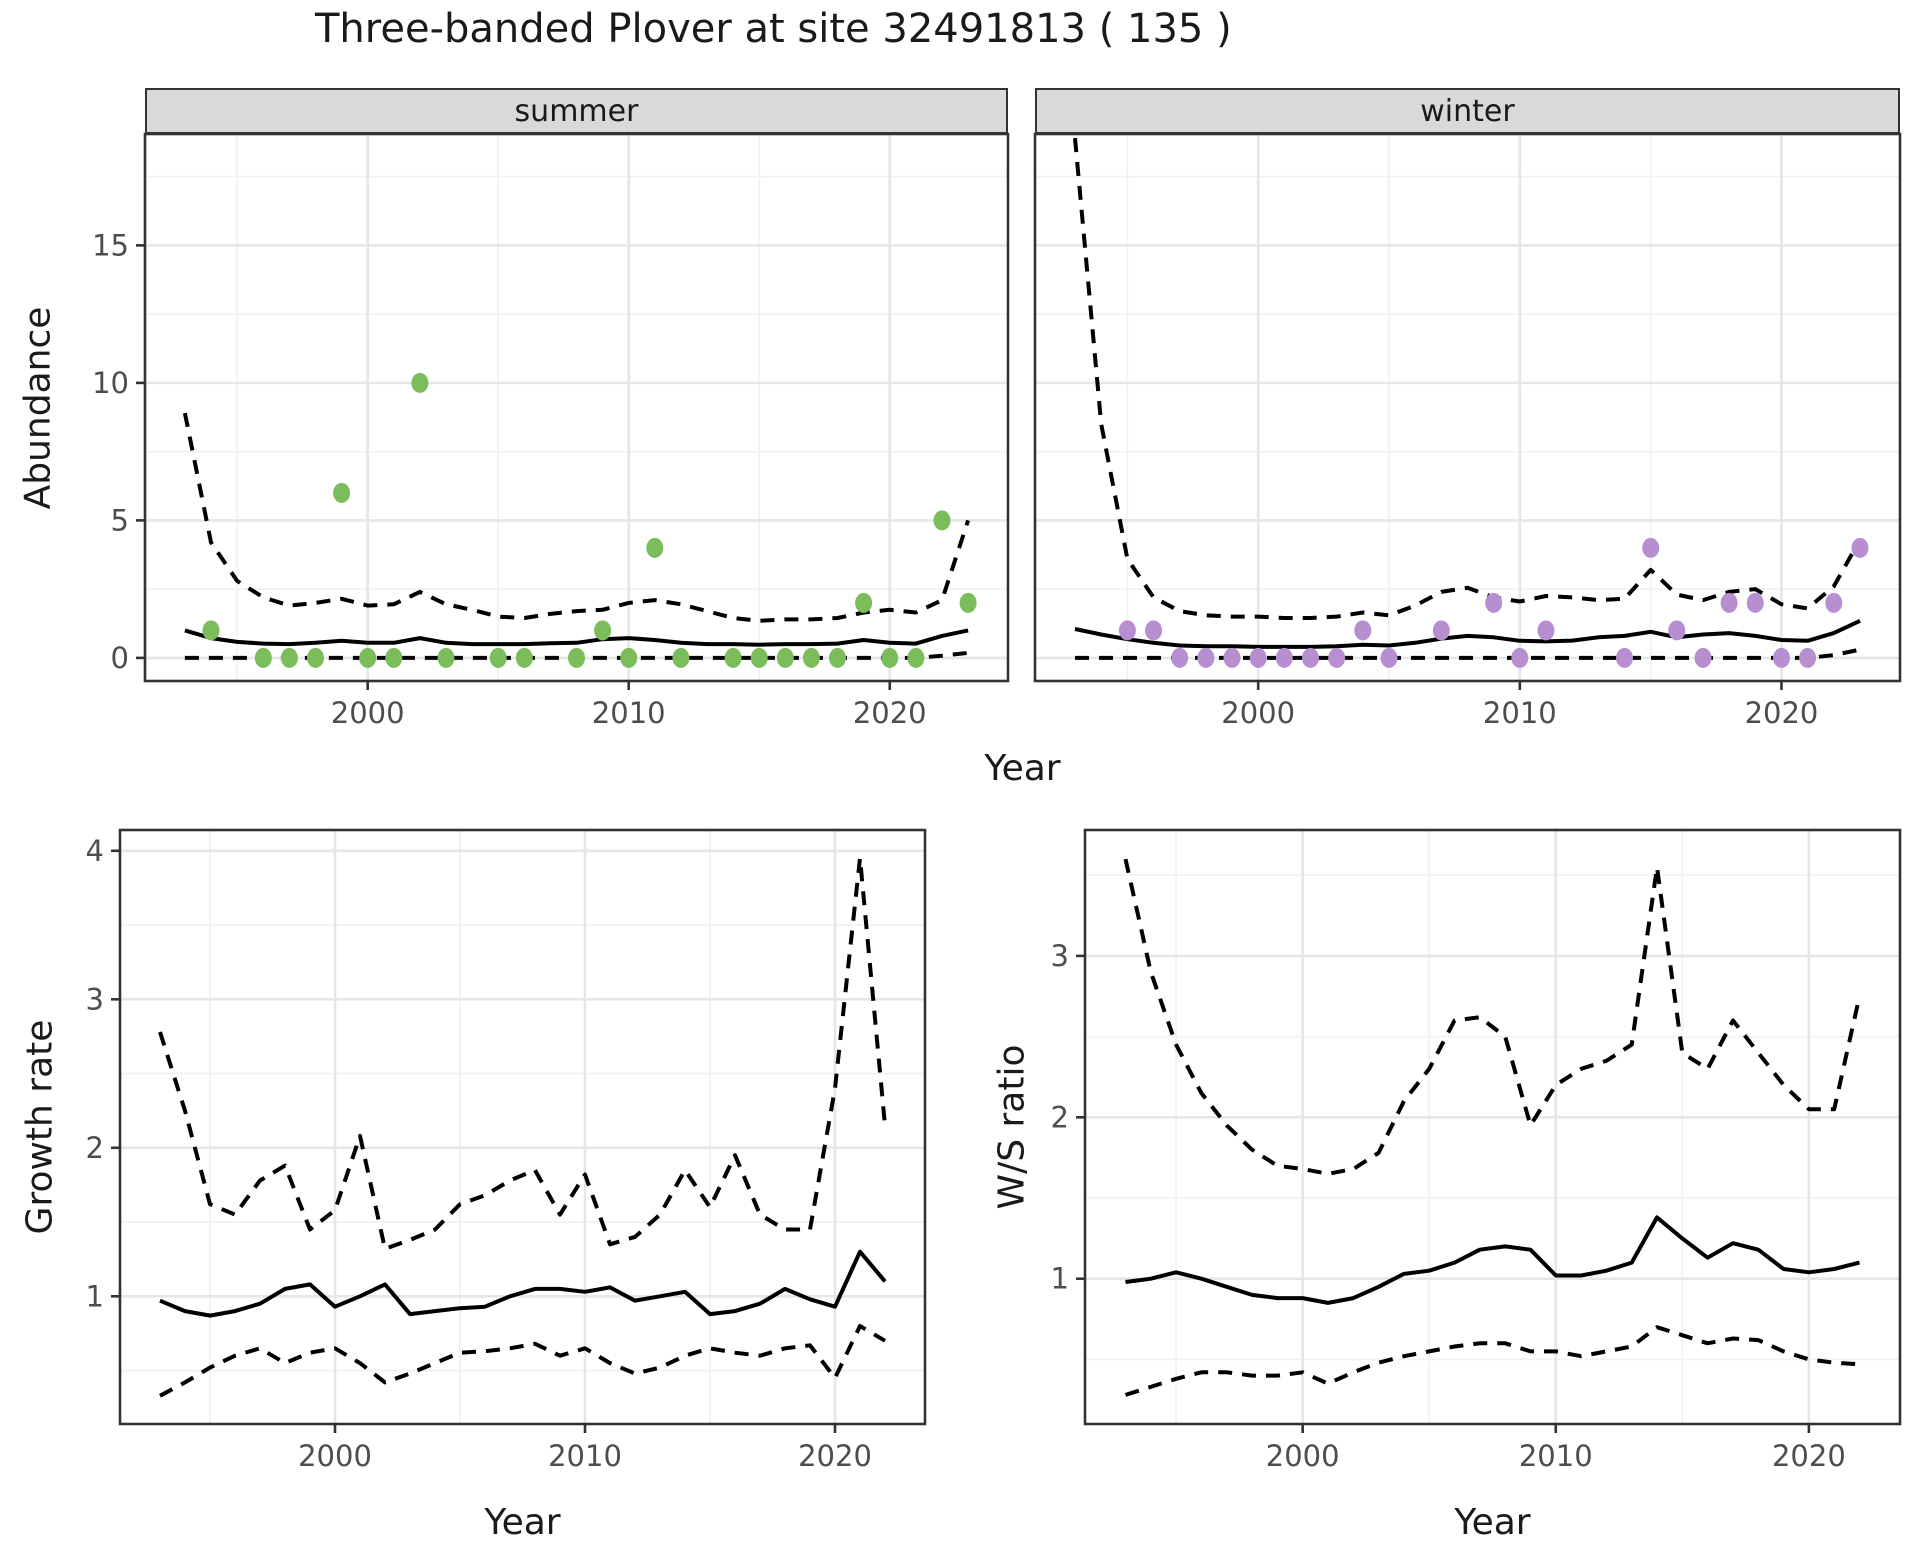  I want to click on facet-strip-winter-label: winter, so click(1467, 111).